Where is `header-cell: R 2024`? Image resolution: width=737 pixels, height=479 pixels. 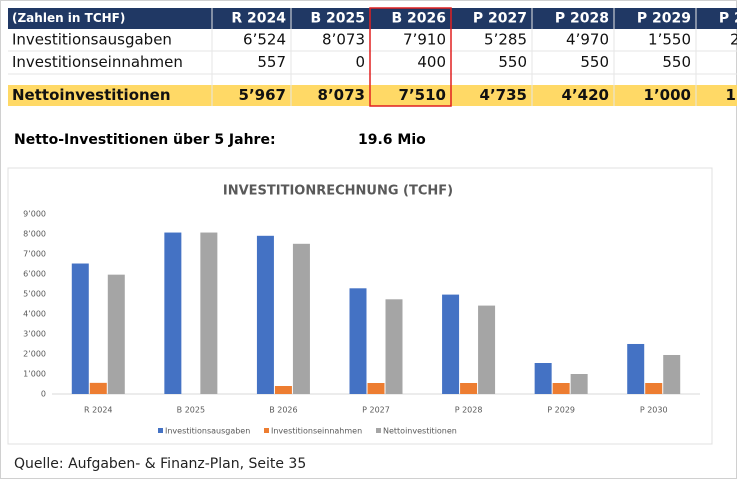
header-cell: R 2024 is located at coordinates (258, 19).